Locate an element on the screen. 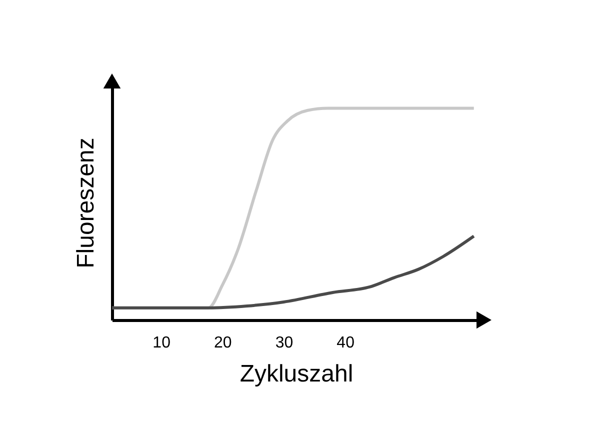  x-tick-label: 20 is located at coordinates (223, 343).